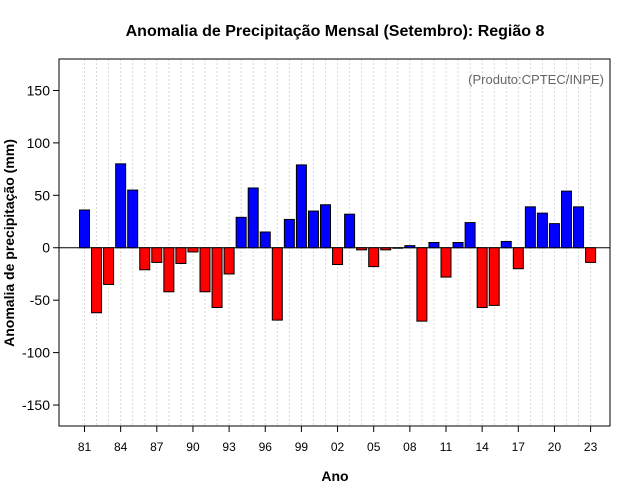 The height and width of the screenshot is (500, 640). I want to click on bar-2023, so click(591, 255).